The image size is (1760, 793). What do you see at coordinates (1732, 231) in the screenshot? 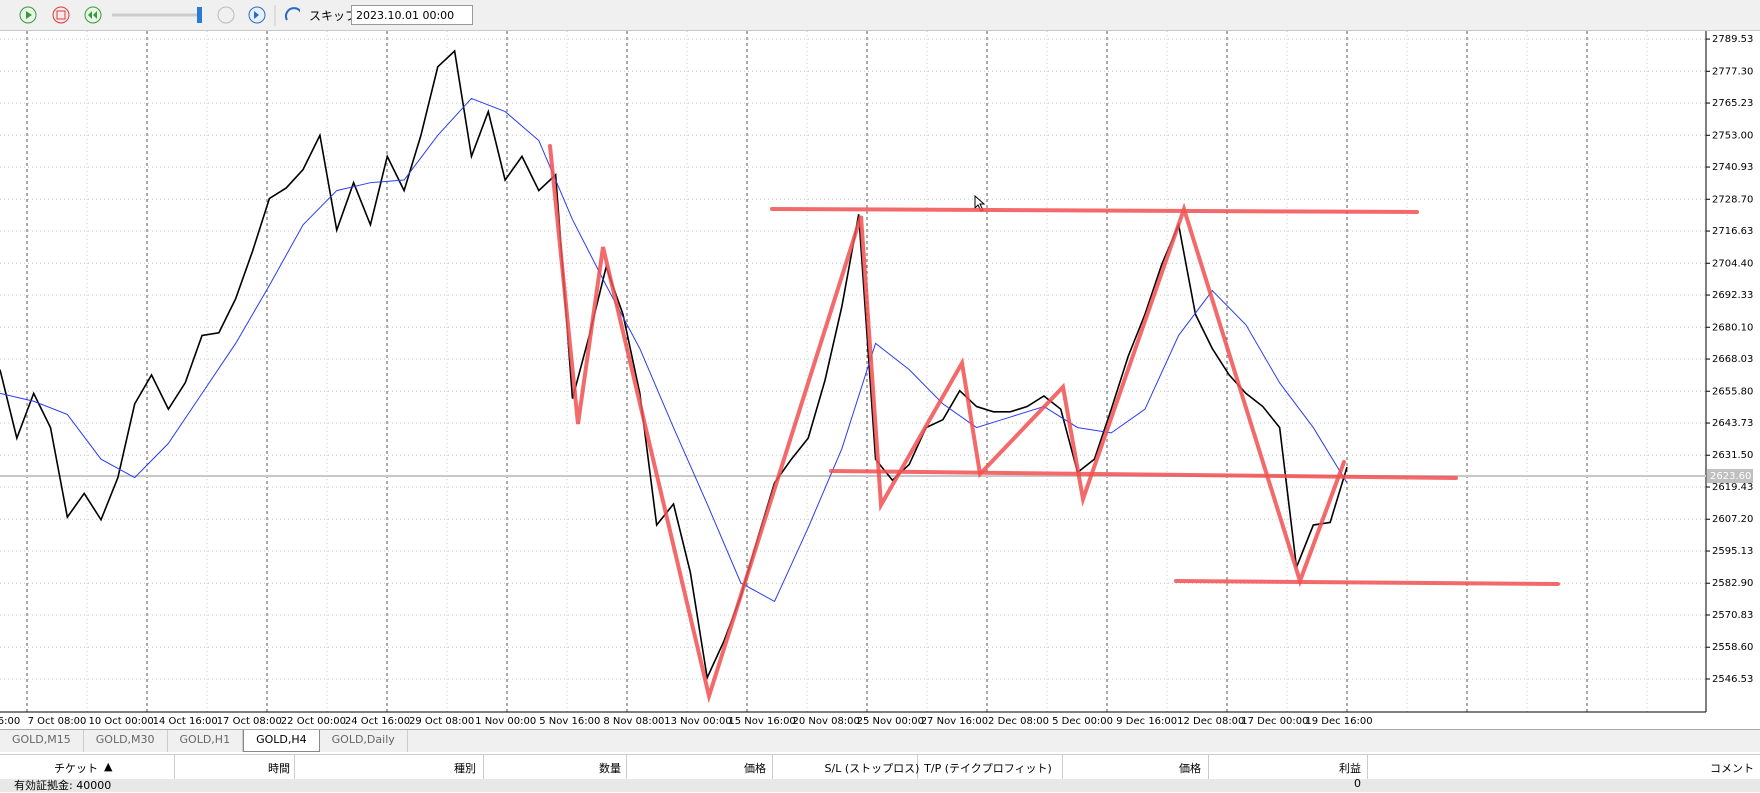
I see `y-tick-label: 2716.63` at bounding box center [1732, 231].